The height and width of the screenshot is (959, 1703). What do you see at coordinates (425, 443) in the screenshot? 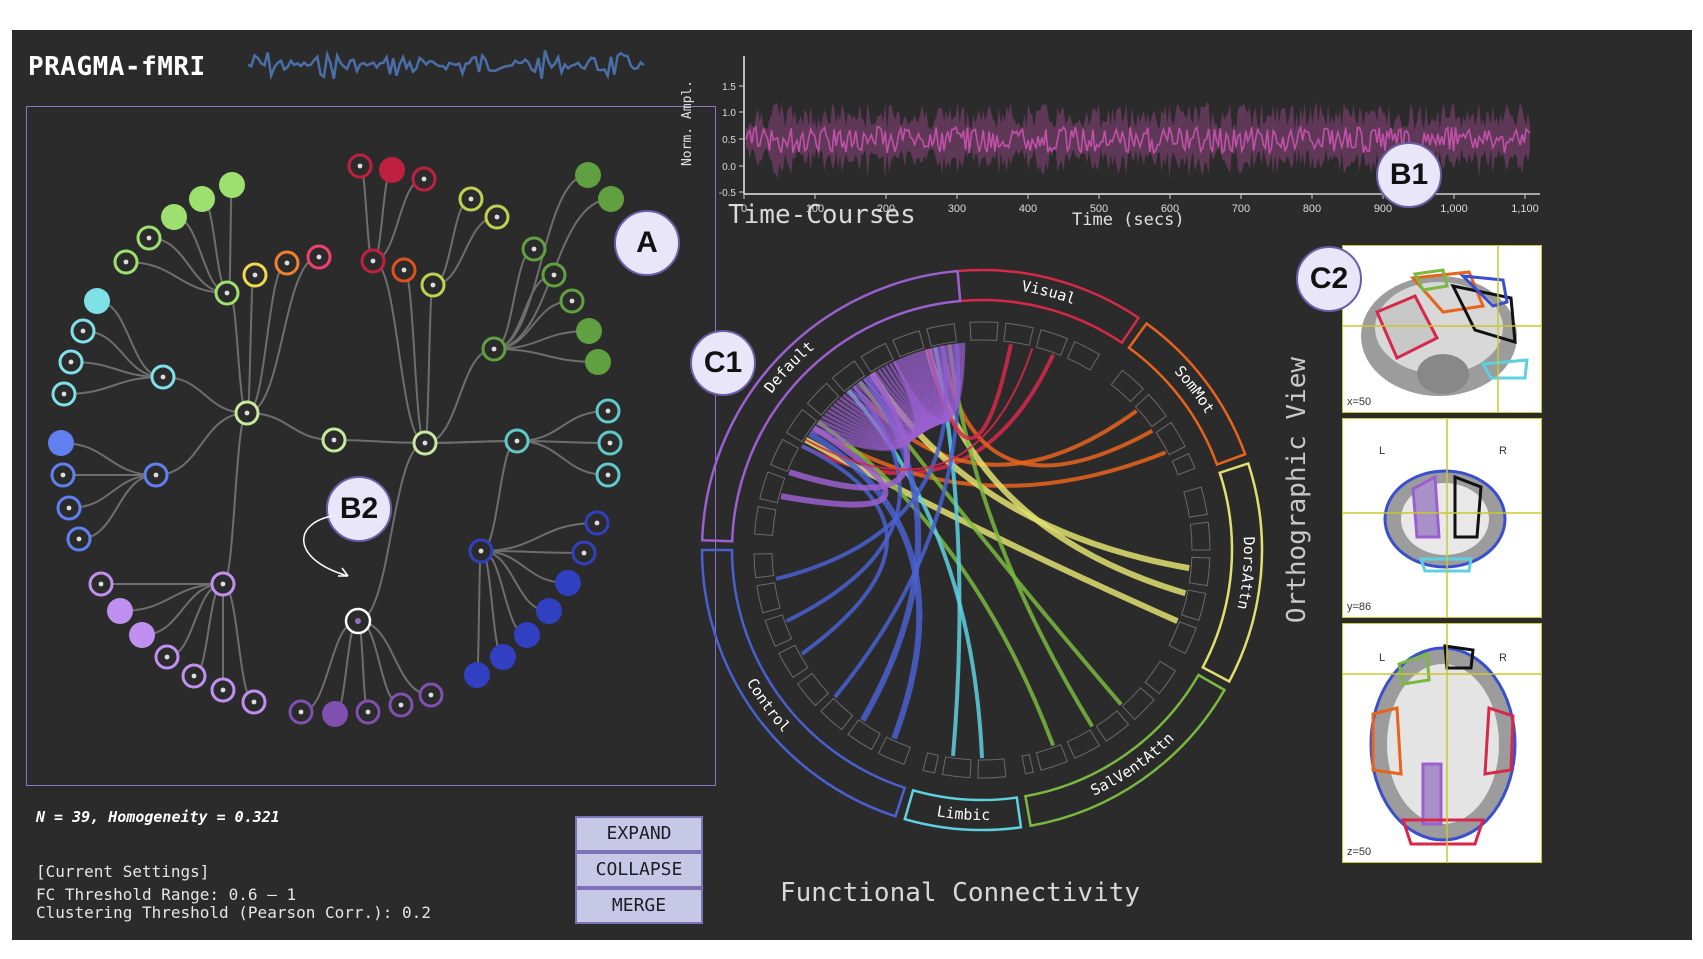
I see `tree-root-node` at bounding box center [425, 443].